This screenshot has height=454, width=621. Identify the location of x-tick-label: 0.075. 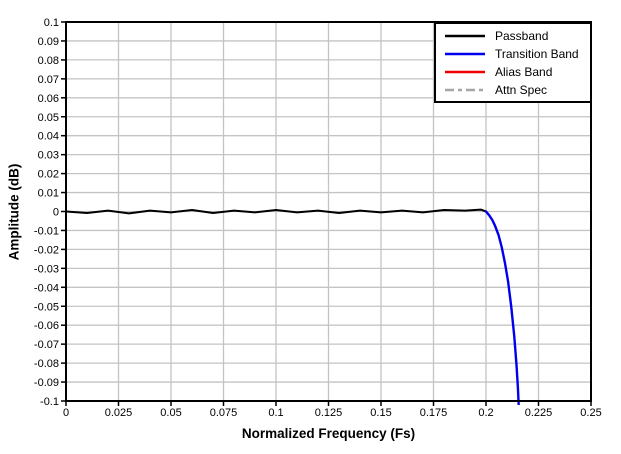
(224, 413).